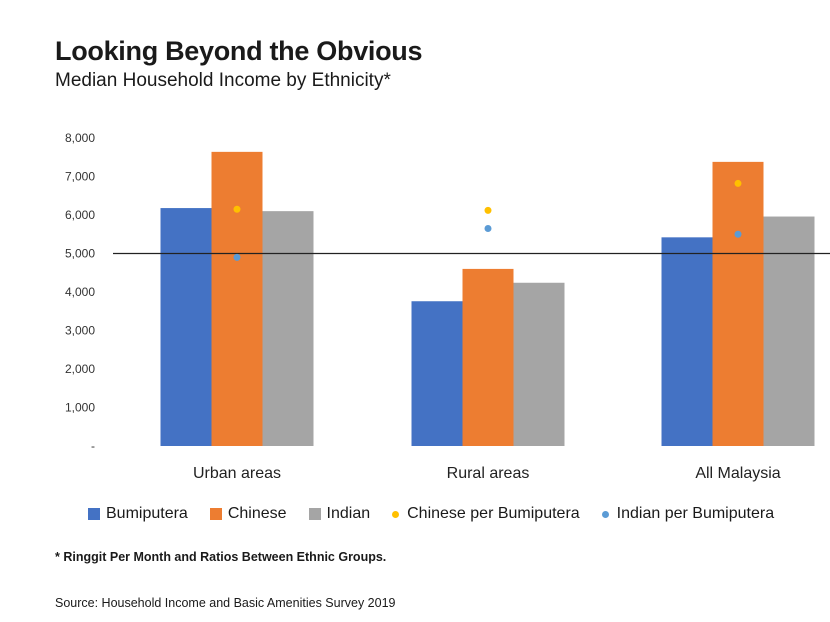 Image resolution: width=830 pixels, height=622 pixels. I want to click on chart-title: Looking Beyond the Obvious, so click(239, 51).